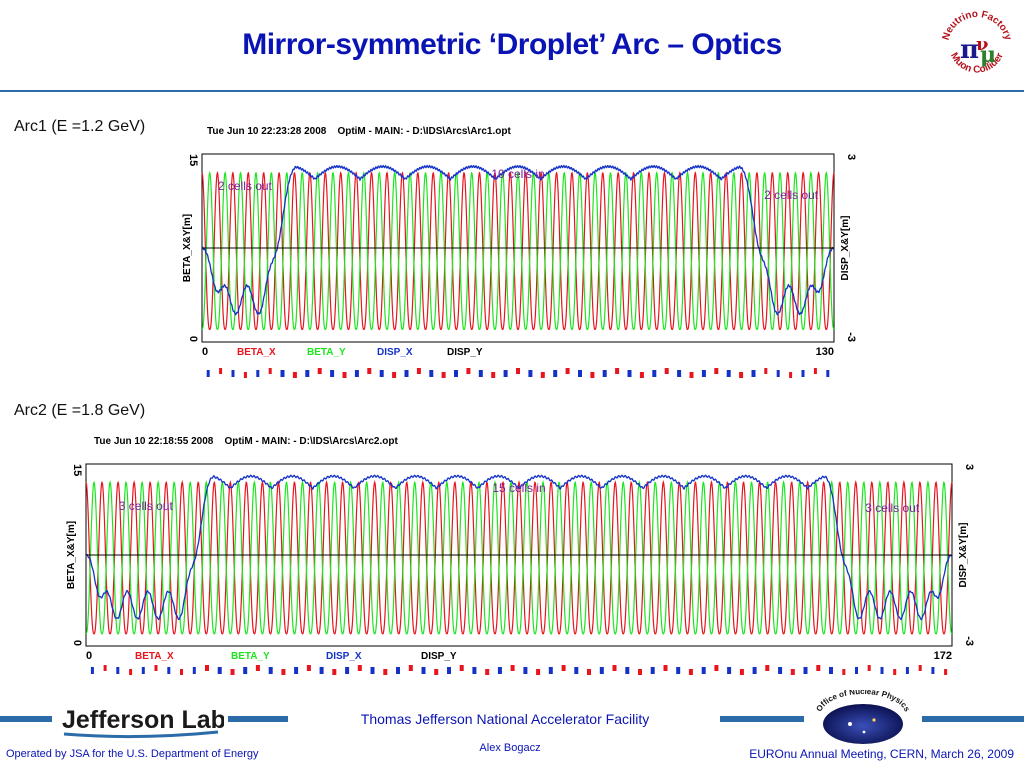 The height and width of the screenshot is (768, 1024). What do you see at coordinates (512, 91) in the screenshot?
I see `title-divider` at bounding box center [512, 91].